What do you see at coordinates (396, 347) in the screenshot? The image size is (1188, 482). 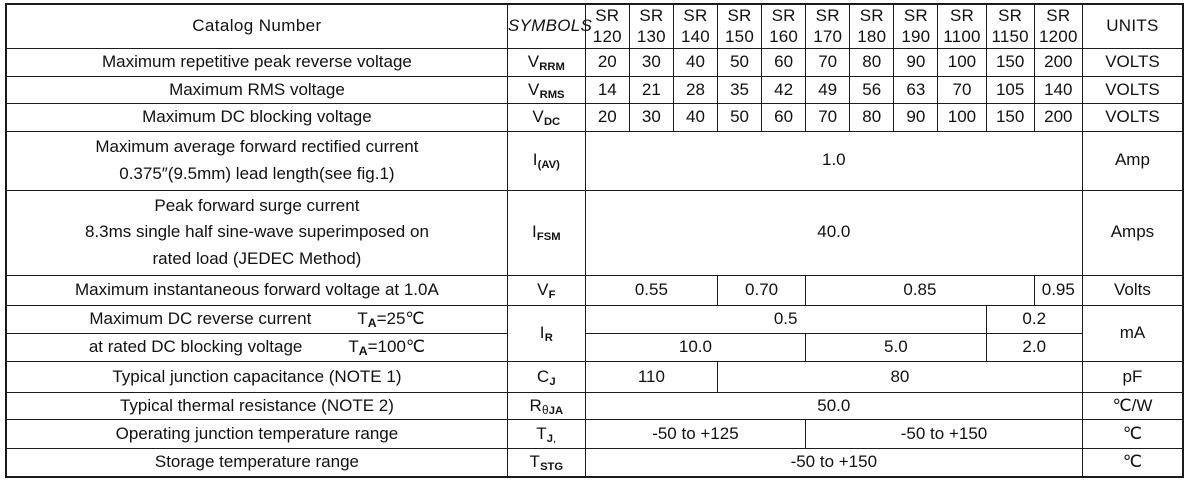 I see `condition-value: =100℃` at bounding box center [396, 347].